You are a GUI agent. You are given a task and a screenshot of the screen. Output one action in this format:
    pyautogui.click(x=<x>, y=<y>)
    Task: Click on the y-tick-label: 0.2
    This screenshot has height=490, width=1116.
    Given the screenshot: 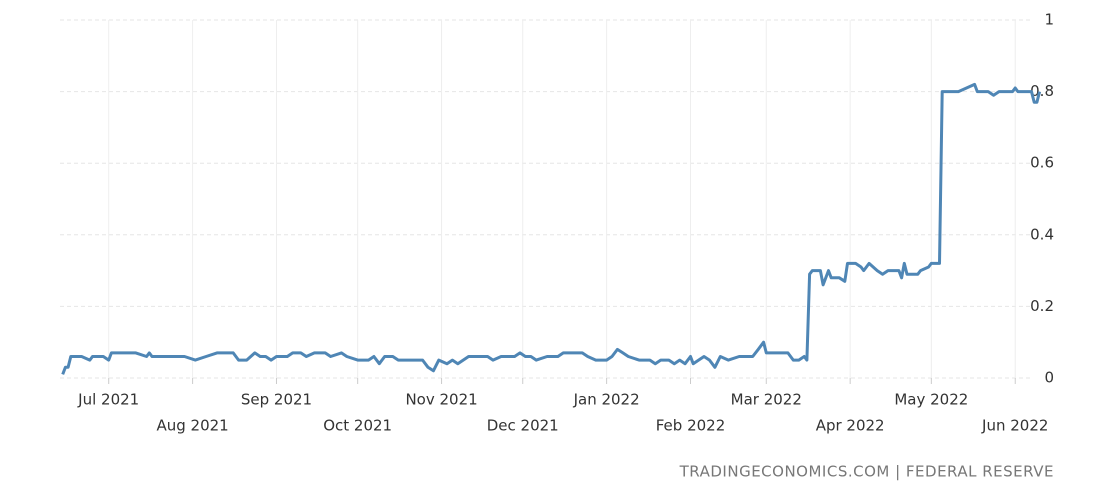 What is the action you would take?
    pyautogui.click(x=1042, y=306)
    